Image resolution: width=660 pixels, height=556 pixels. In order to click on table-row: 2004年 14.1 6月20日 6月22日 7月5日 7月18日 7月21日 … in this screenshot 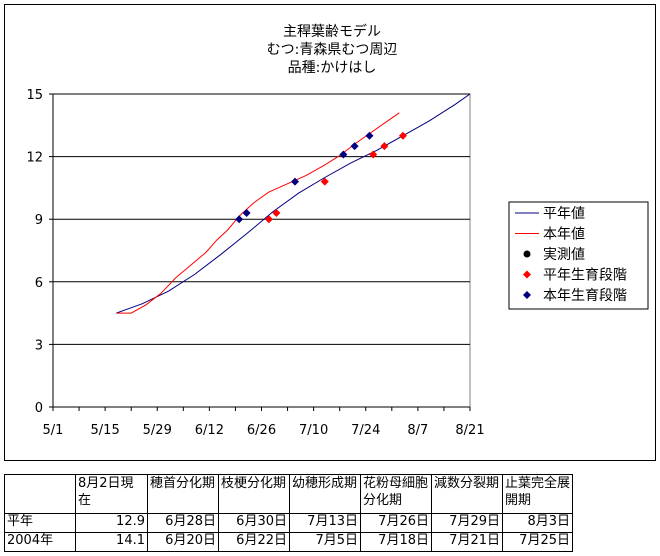, I will do `click(288, 542)`.